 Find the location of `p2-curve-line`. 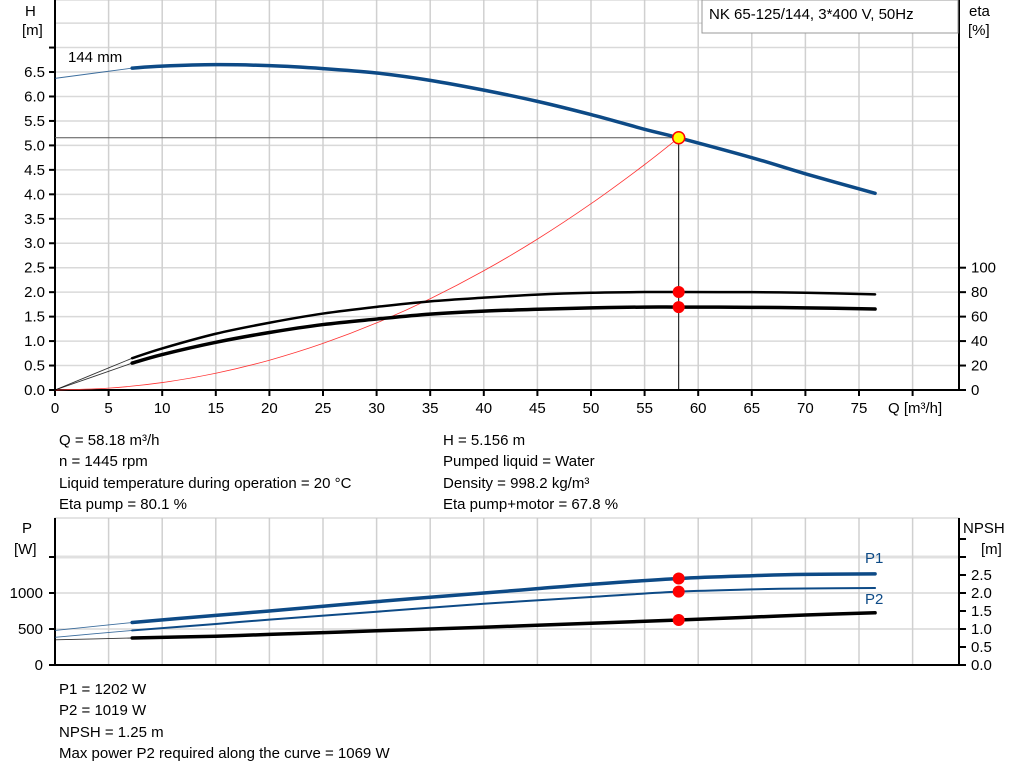

p2-curve-line is located at coordinates (504, 609).